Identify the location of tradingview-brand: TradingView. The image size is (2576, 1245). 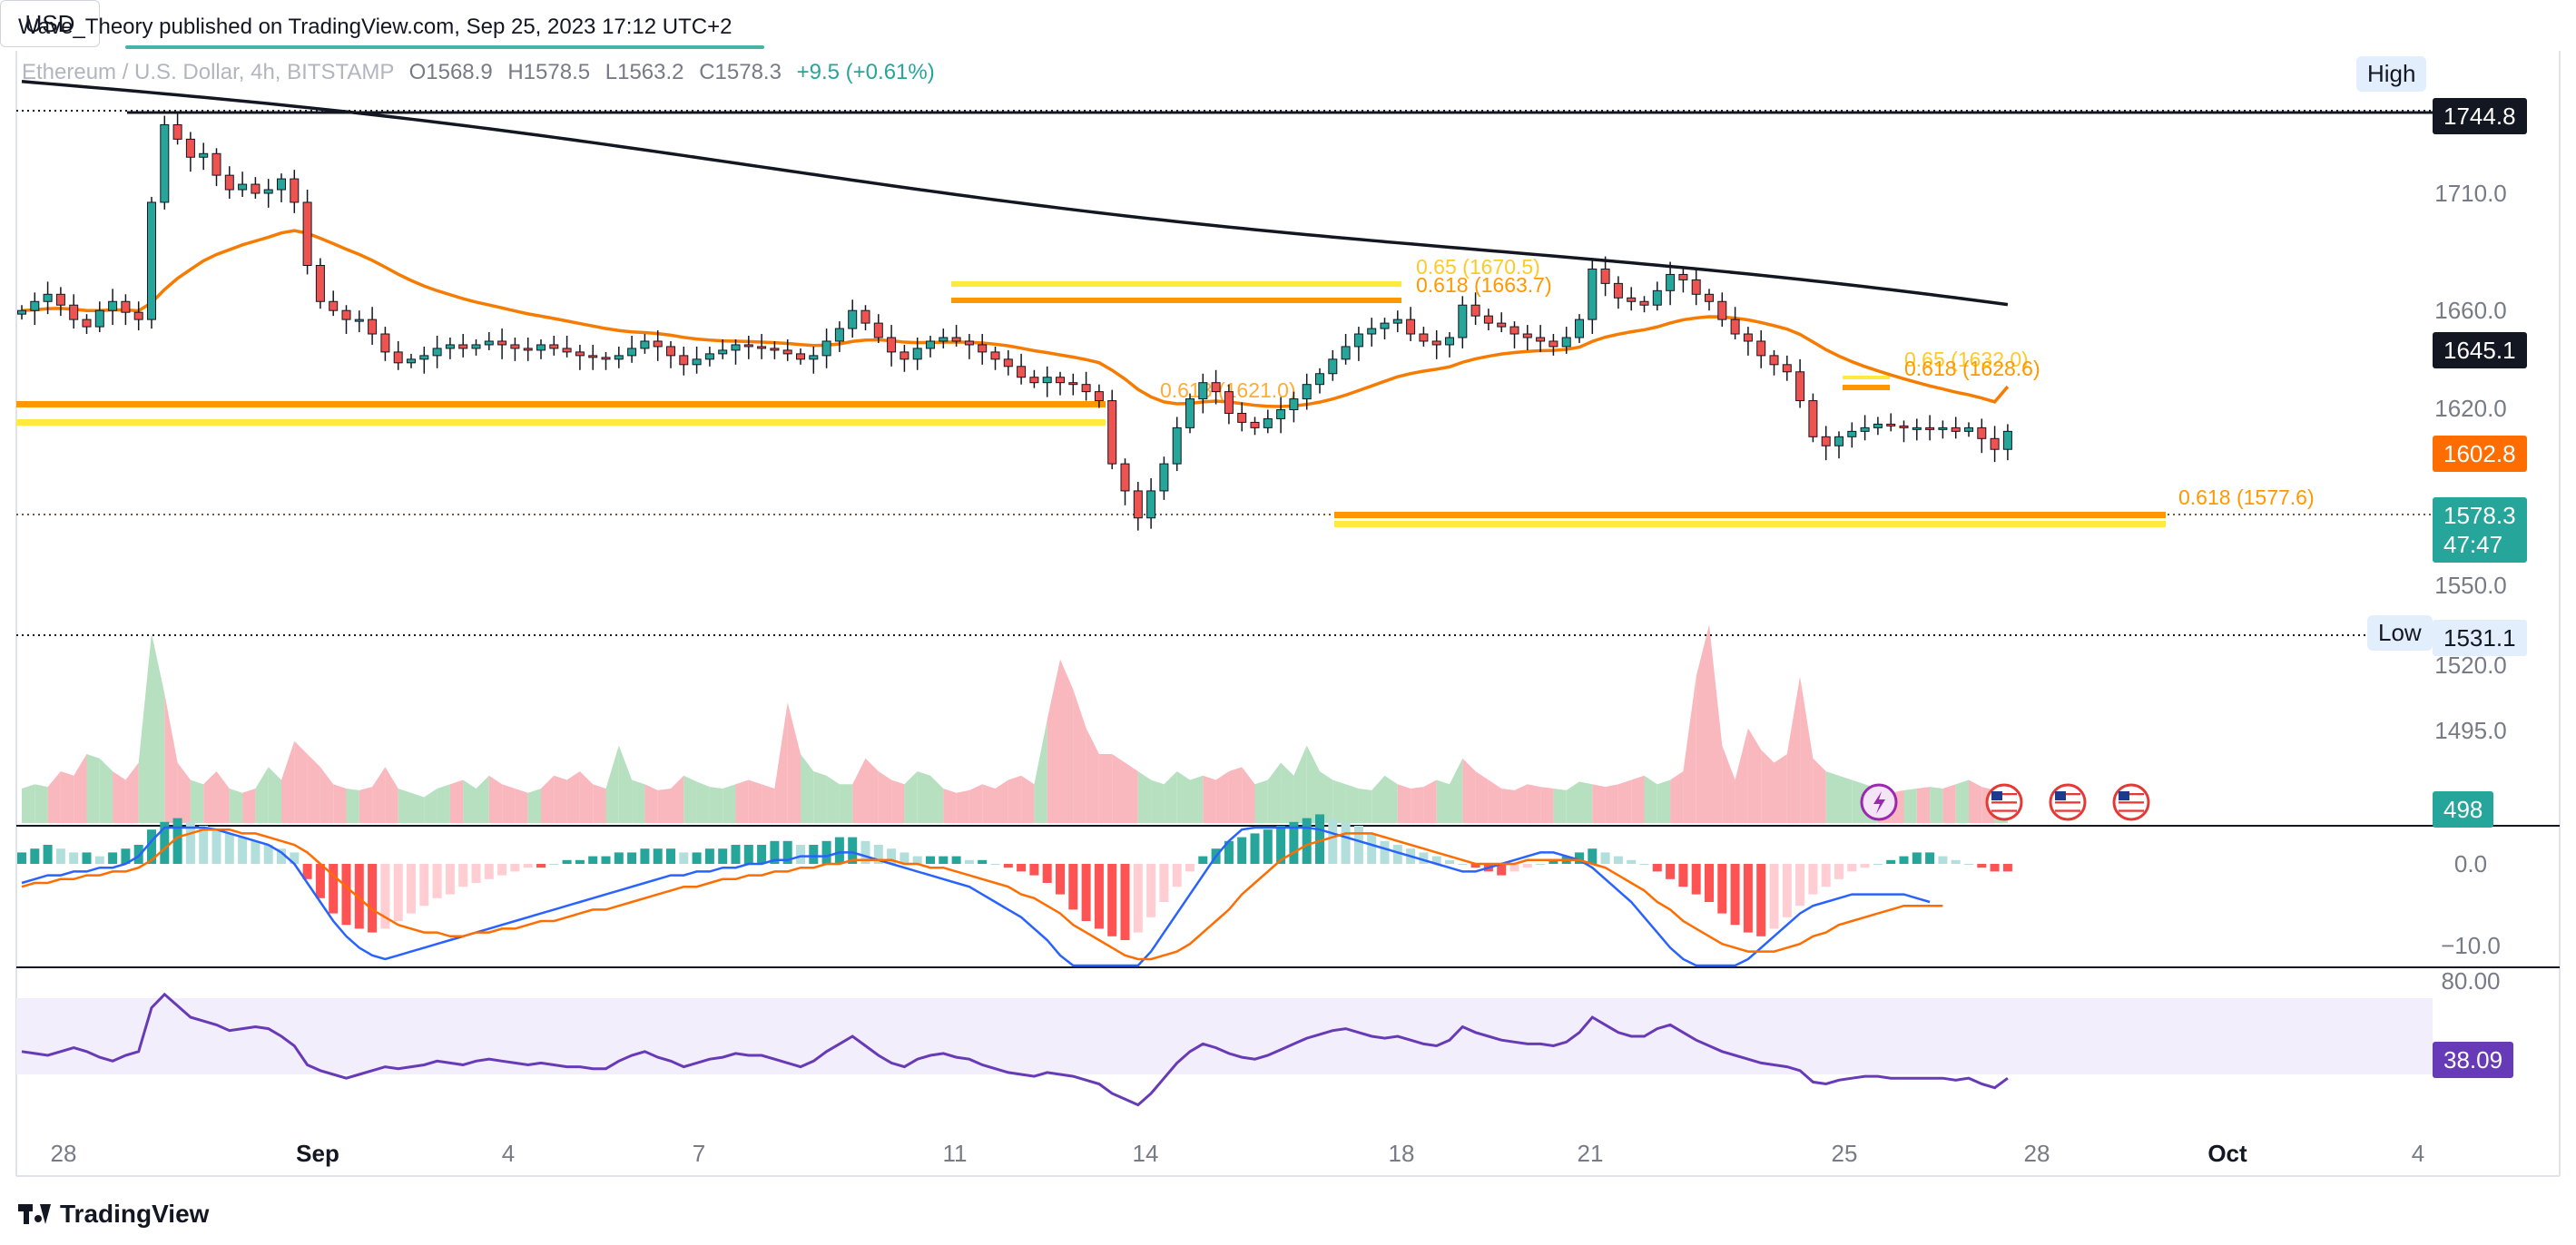
(113, 1214).